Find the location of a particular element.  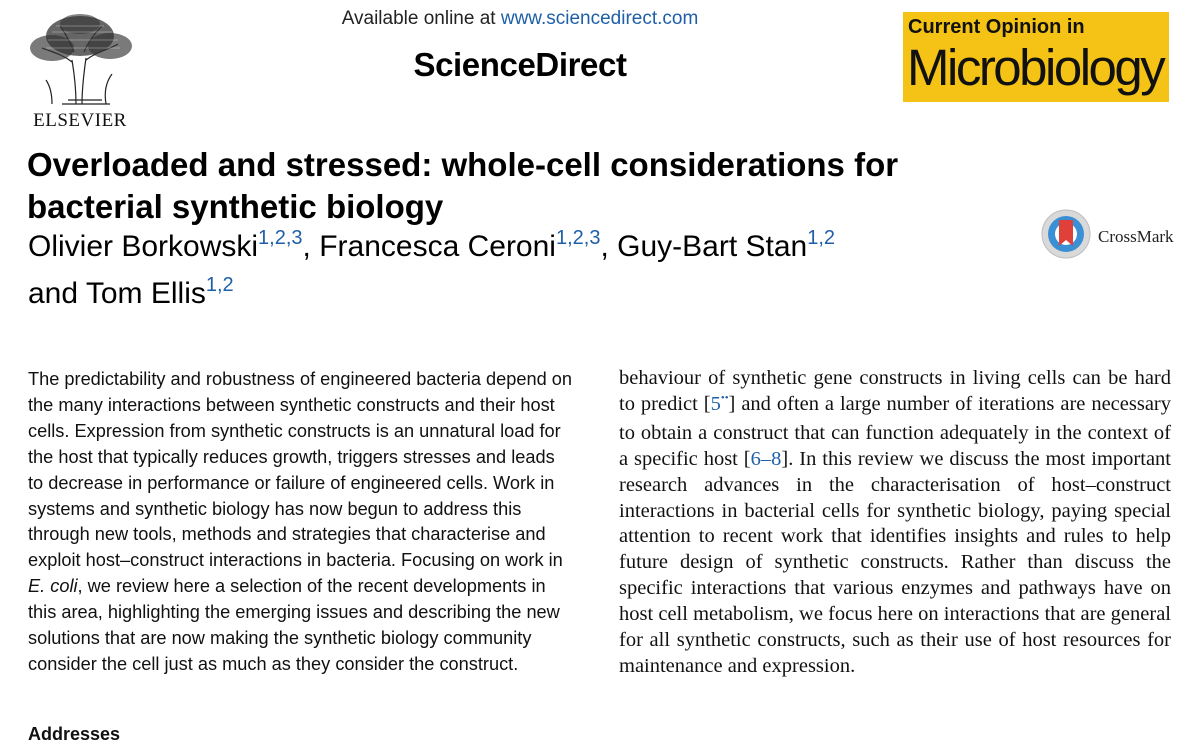

sciencedirect-link: www.sciencedirect.com is located at coordinates (599, 18).